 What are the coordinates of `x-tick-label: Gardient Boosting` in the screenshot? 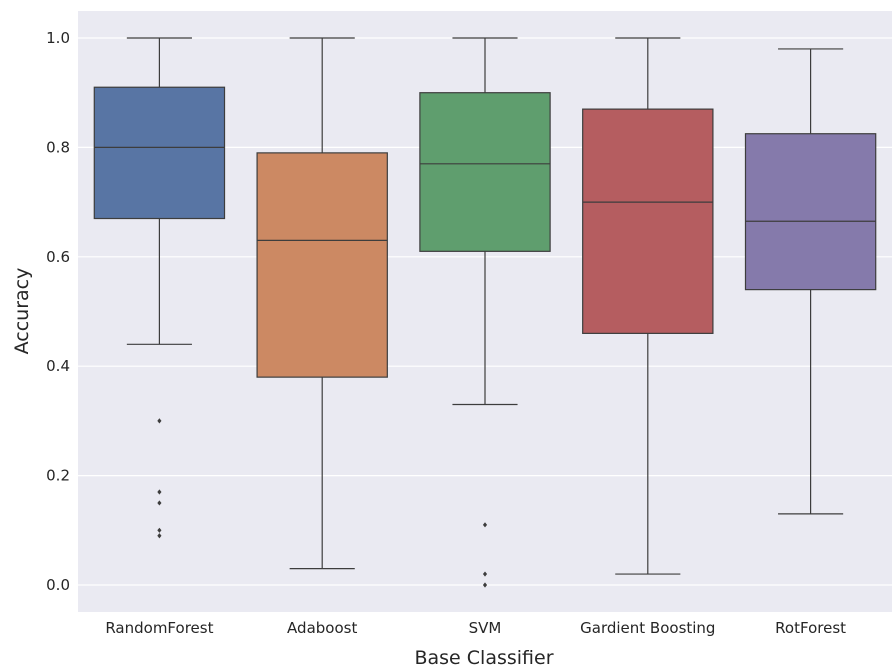 It's located at (647, 628).